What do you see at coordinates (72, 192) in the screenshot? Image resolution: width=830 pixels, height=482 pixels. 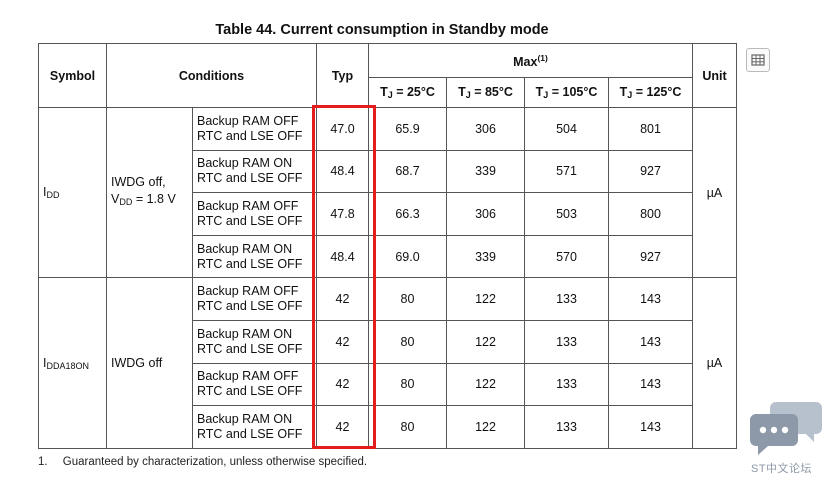 I see `symbol-cell: IDD` at bounding box center [72, 192].